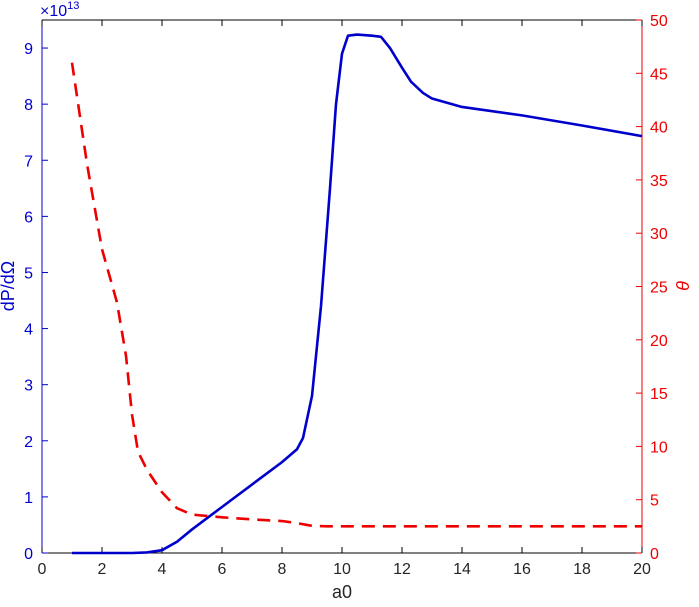  What do you see at coordinates (654, 501) in the screenshot?
I see `y-right-tick-label: 5` at bounding box center [654, 501].